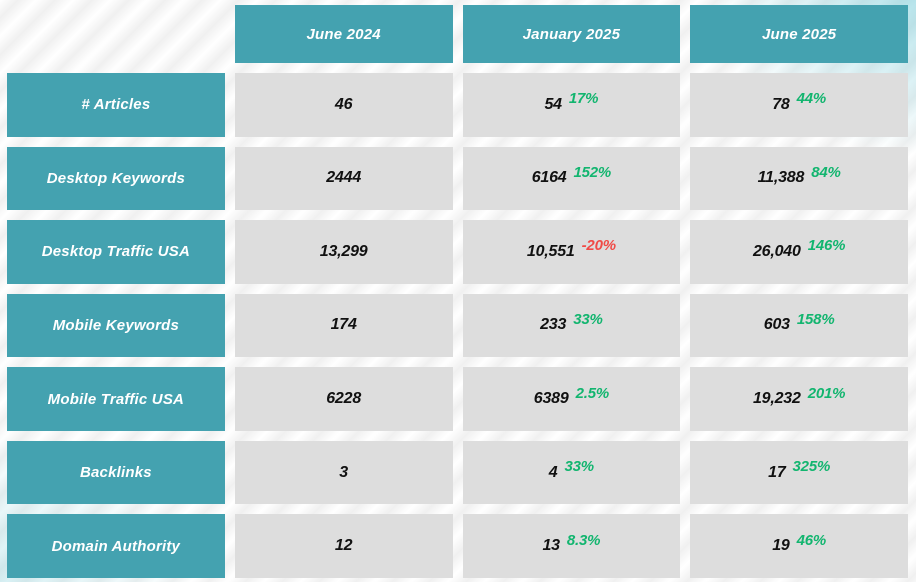 This screenshot has width=916, height=582. Describe the element at coordinates (583, 99) in the screenshot. I see `percent-change-up: 17%` at that location.